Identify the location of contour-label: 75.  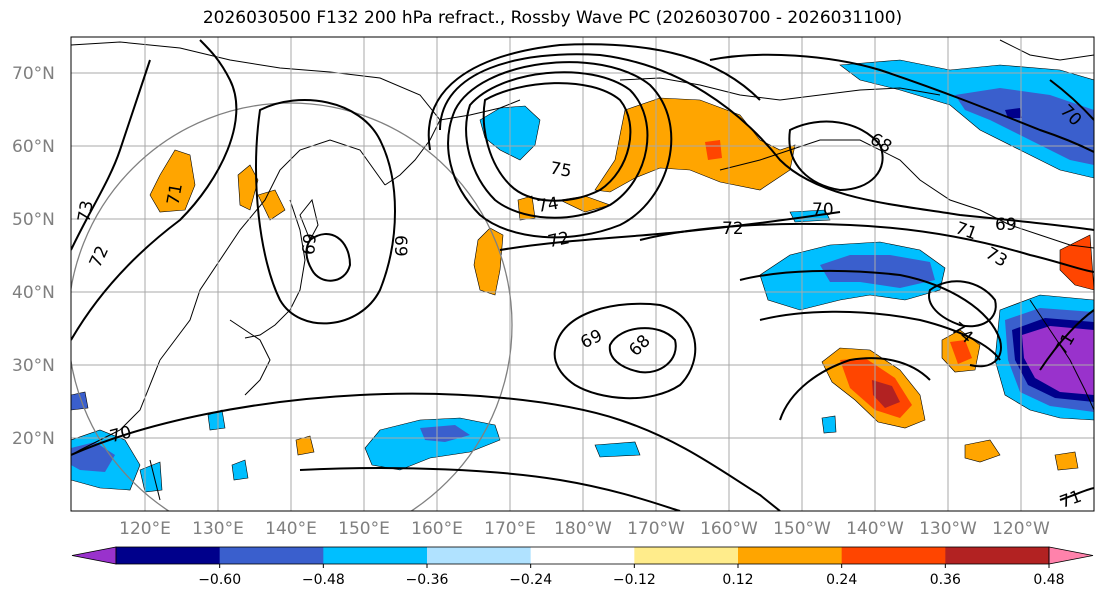
(560, 169).